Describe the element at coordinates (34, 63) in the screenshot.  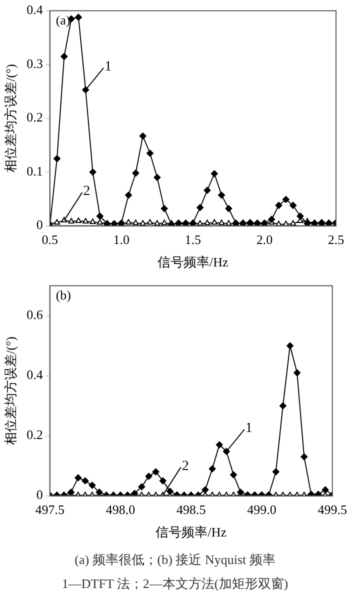
I see `y-tick-label: 0.3` at that location.